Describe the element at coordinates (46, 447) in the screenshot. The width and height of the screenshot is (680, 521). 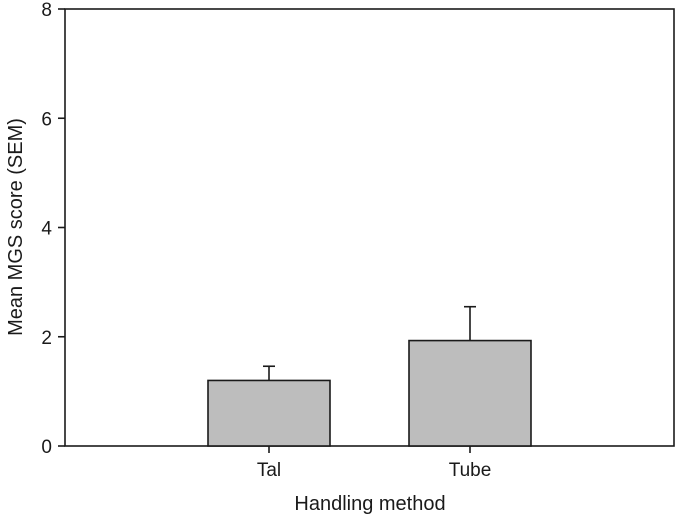
I see `y-tick-label: 0` at that location.